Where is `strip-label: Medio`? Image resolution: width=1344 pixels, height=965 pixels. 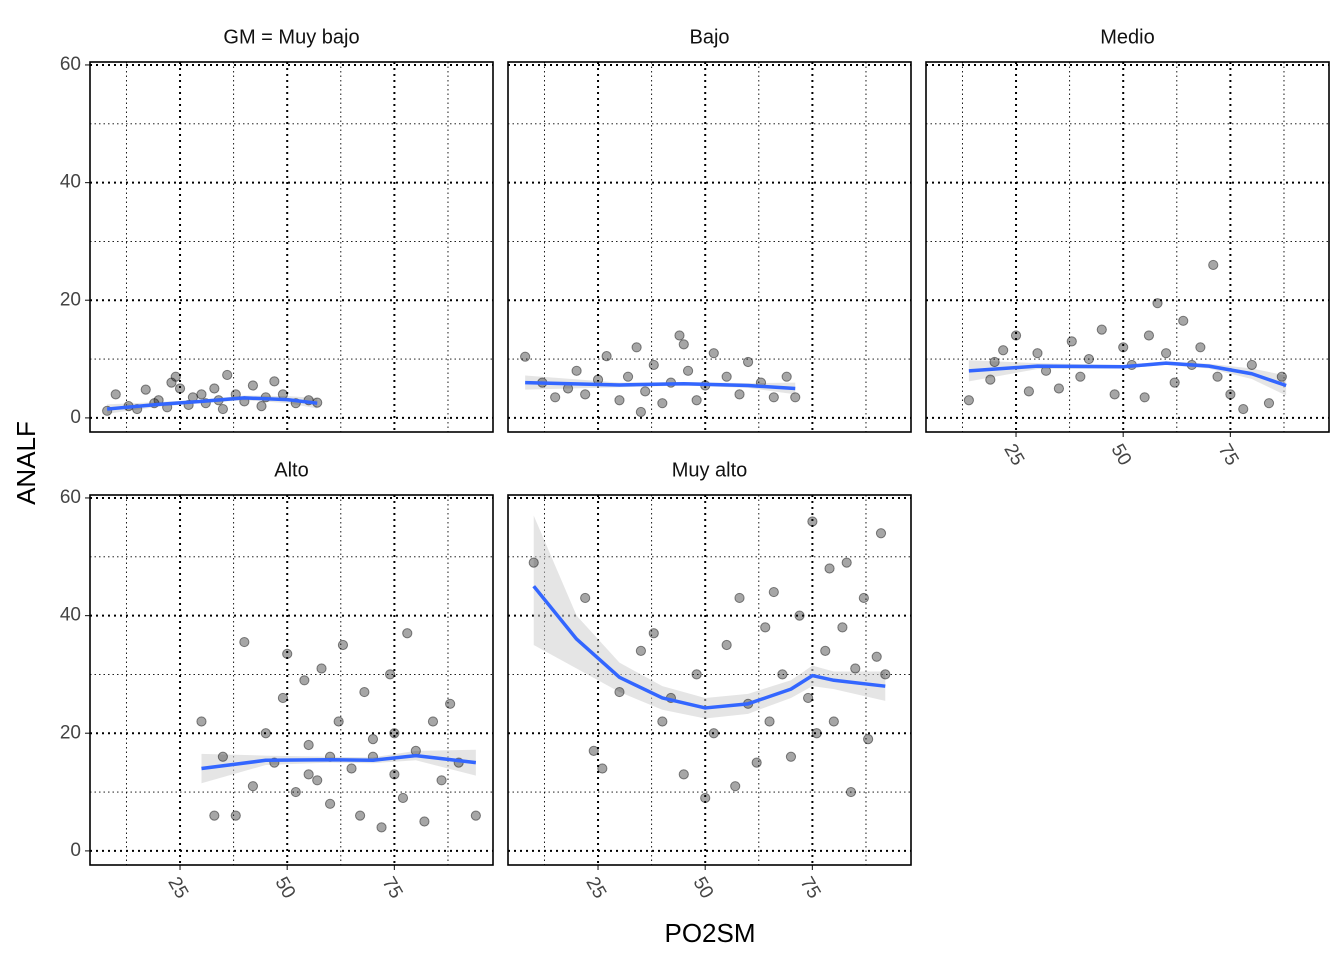
strip-label: Medio is located at coordinates (1127, 37).